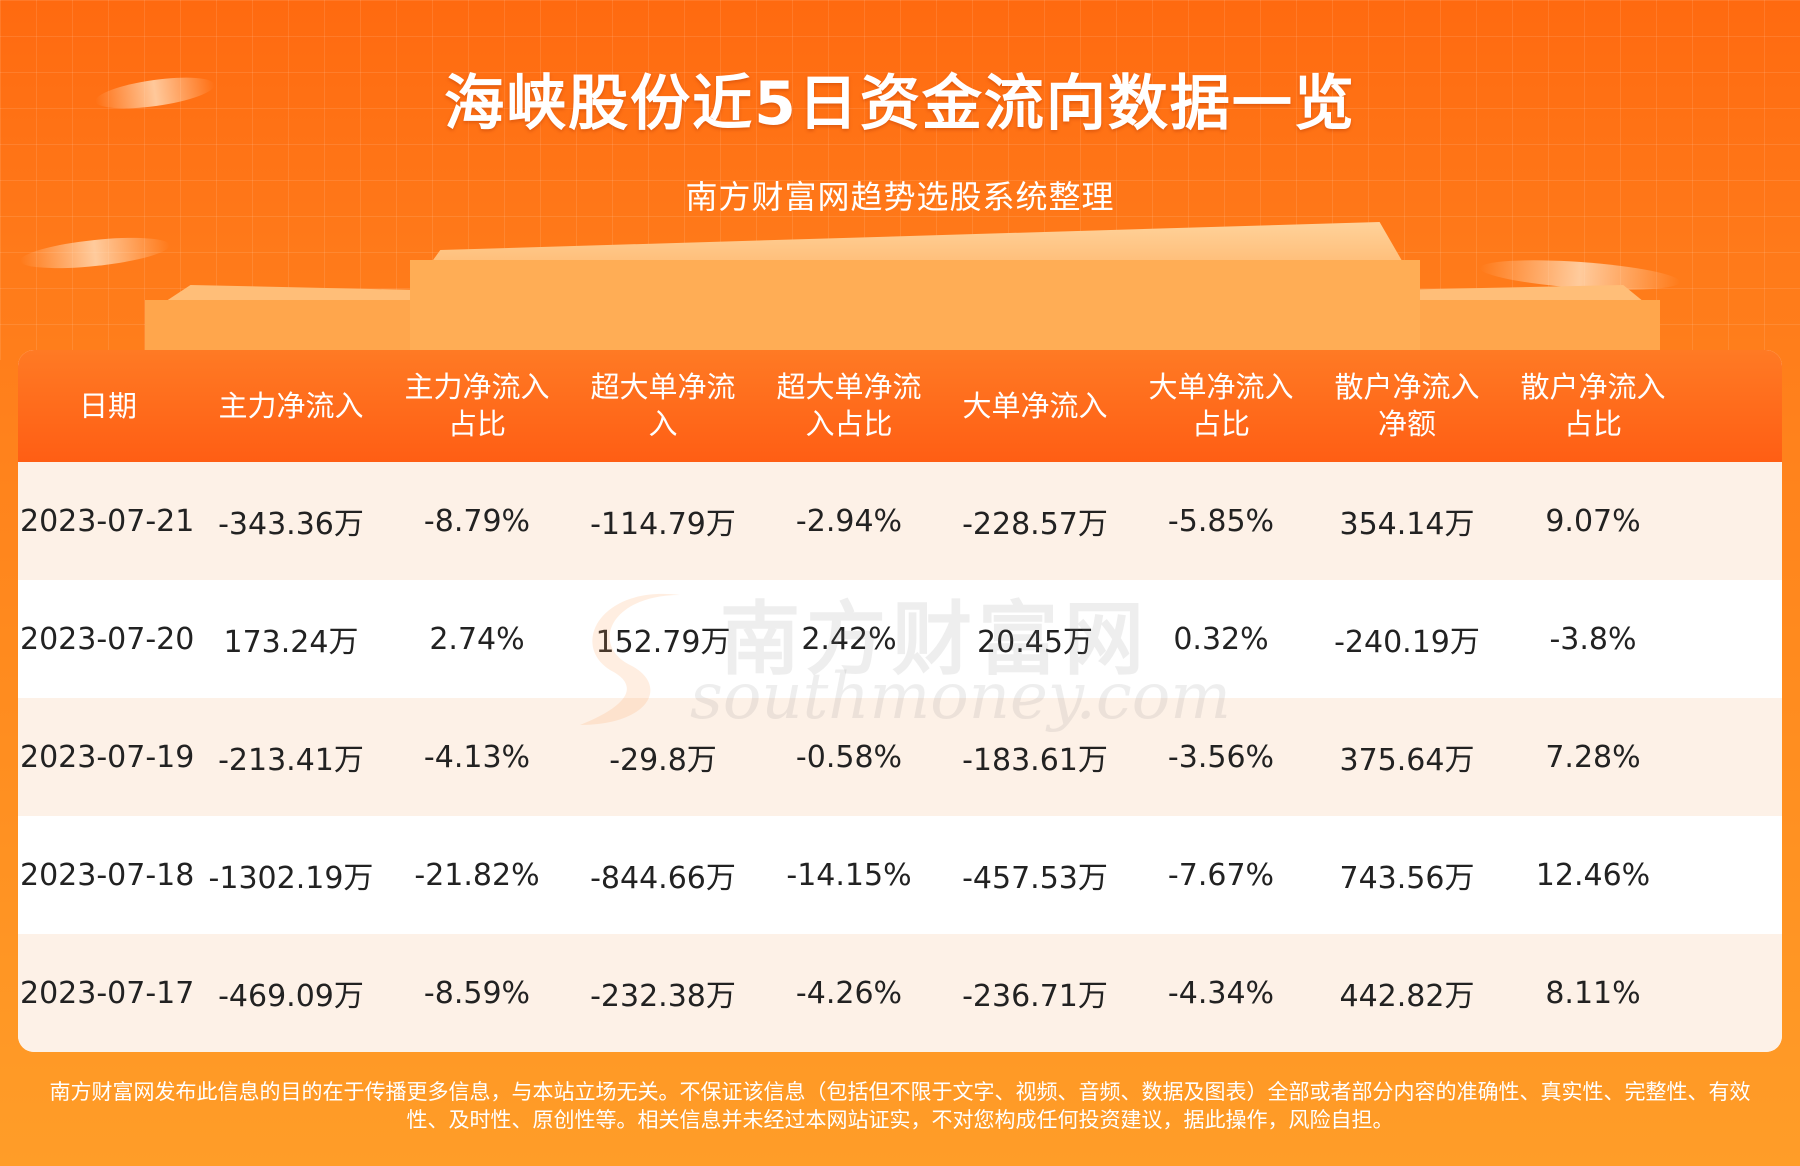 Image resolution: width=1800 pixels, height=1166 pixels. I want to click on page-title: 海峡股份近5日资金流向数据一览, so click(900, 104).